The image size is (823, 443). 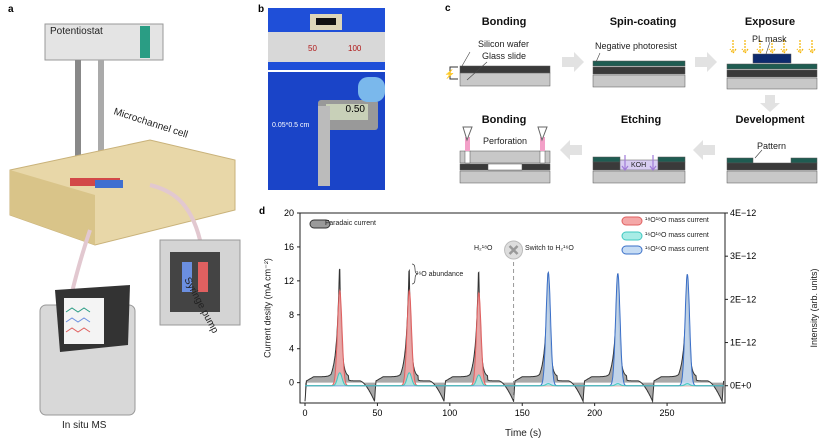 What do you see at coordinates (76, 31) in the screenshot?
I see `potentiostat-label: Potentiostat` at bounding box center [76, 31].